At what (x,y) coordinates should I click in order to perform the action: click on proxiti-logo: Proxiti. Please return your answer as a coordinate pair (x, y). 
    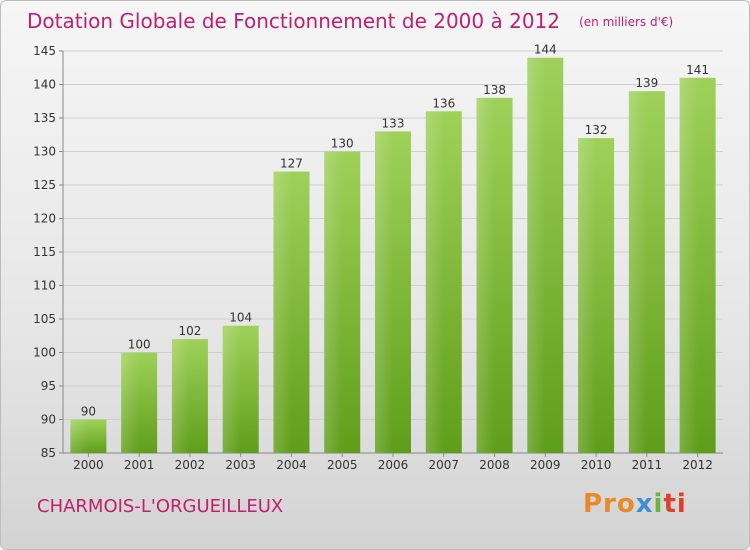
    Looking at the image, I should click on (635, 504).